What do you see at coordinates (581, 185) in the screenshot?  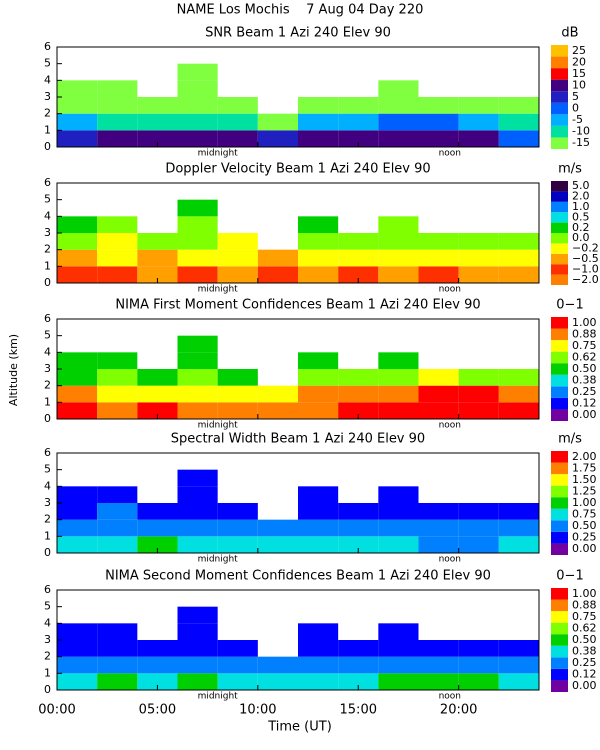 I see `colorbar-label: 5.0` at bounding box center [581, 185].